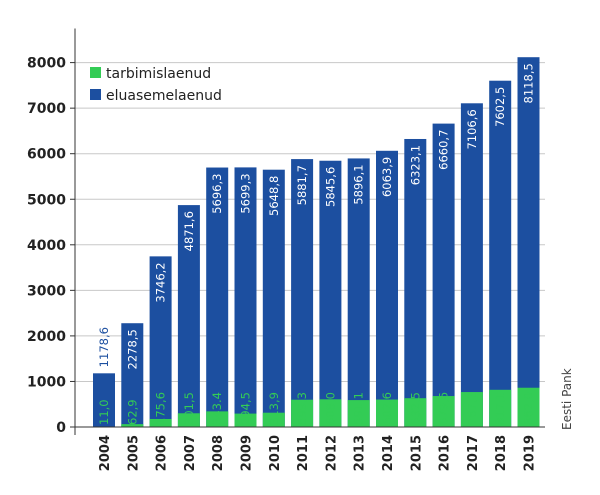 This screenshot has width=600, height=495. Describe the element at coordinates (132, 349) in the screenshot. I see `value-label-eluasemelaenud: 2278,5` at that location.